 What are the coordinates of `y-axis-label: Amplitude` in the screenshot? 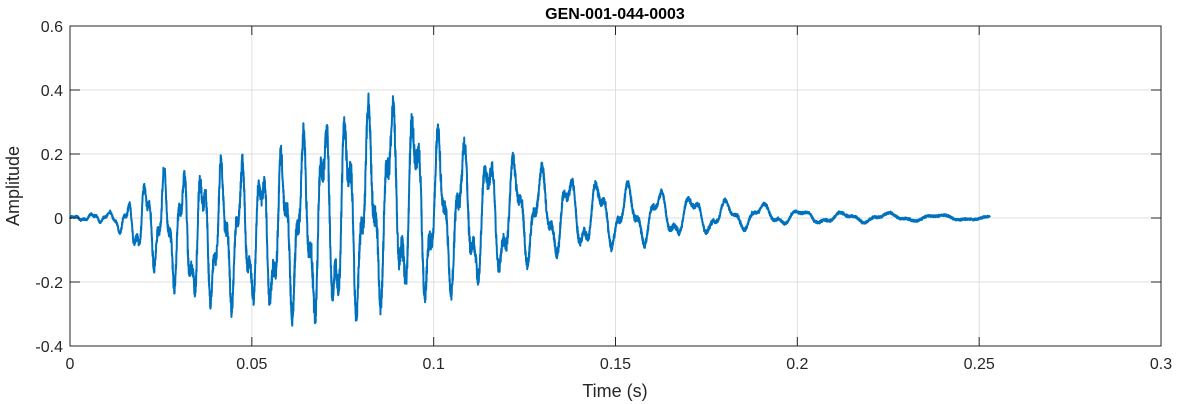 It's located at (13, 186).